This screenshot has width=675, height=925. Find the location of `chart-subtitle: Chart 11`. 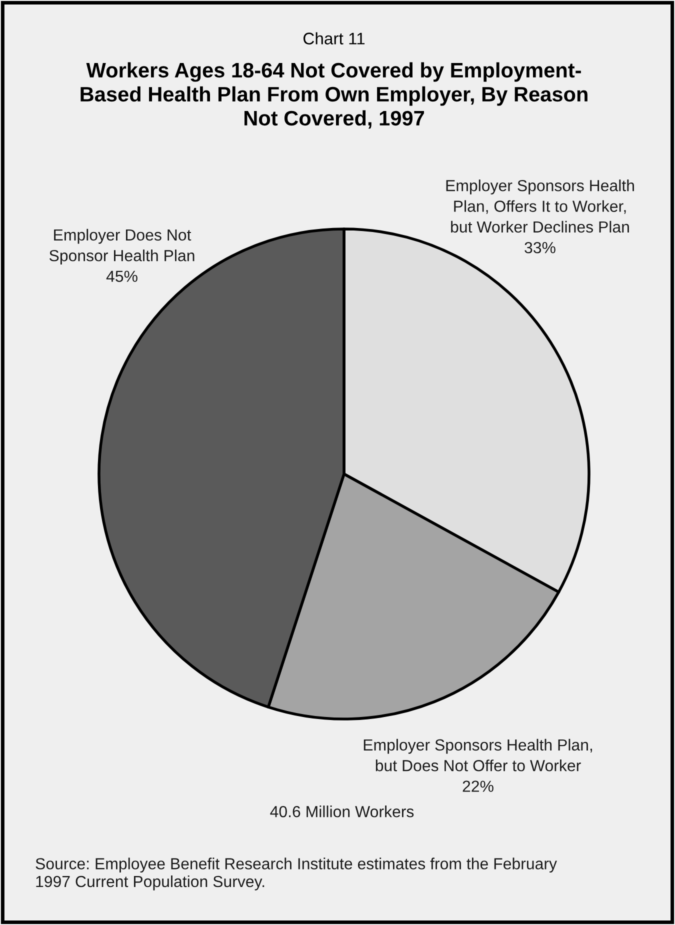

chart-subtitle: Chart 11 is located at coordinates (334, 38).